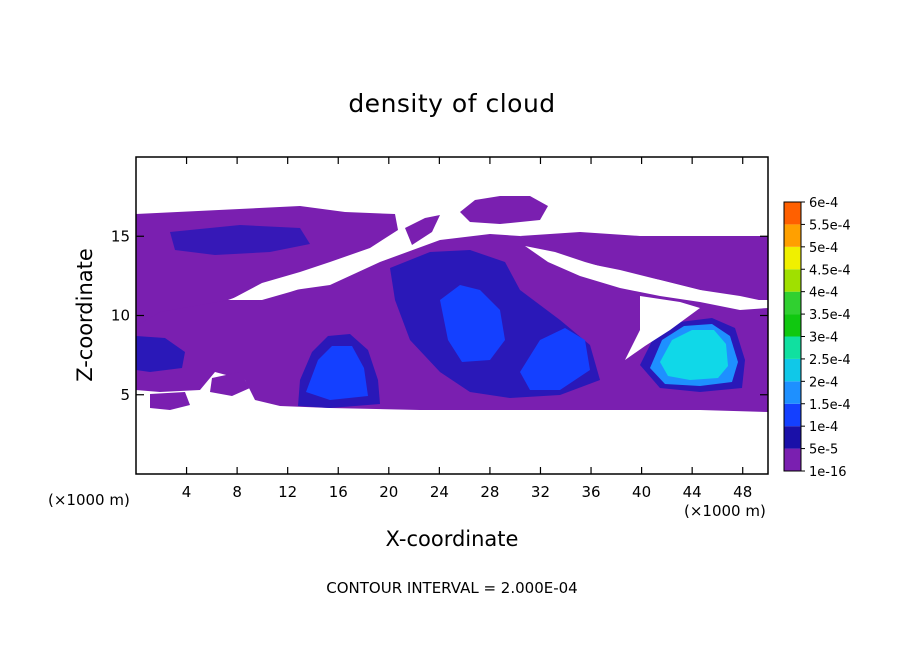  Describe the element at coordinates (830, 315) in the screenshot. I see `colorbar-label: 3.5e-4` at that location.